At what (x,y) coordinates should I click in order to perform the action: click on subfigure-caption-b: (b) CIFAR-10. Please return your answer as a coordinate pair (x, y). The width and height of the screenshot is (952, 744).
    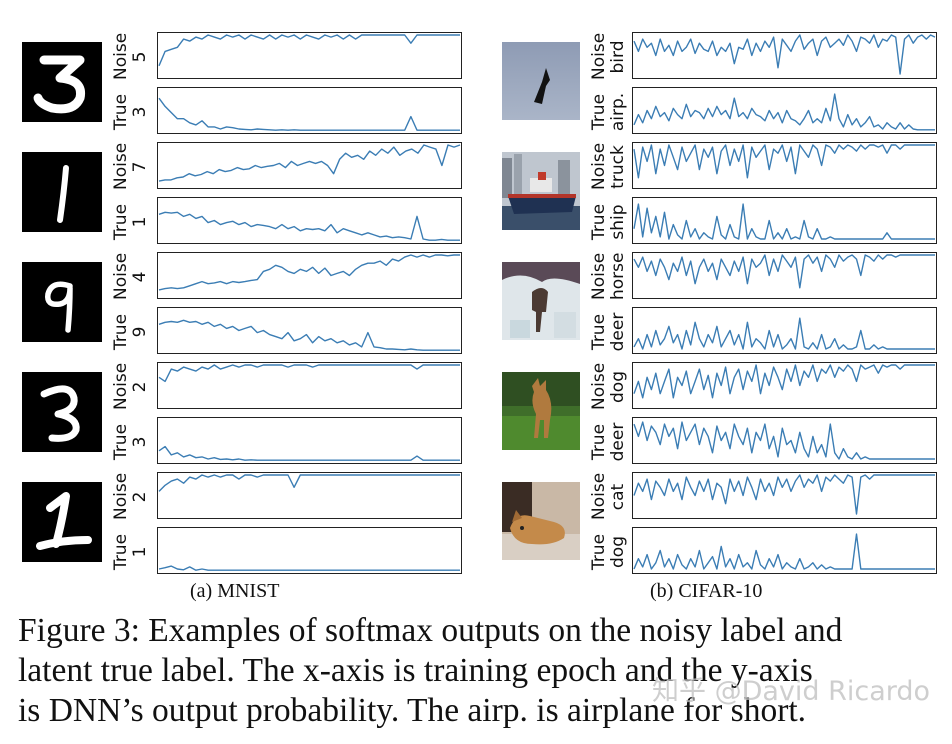
    Looking at the image, I should click on (706, 591).